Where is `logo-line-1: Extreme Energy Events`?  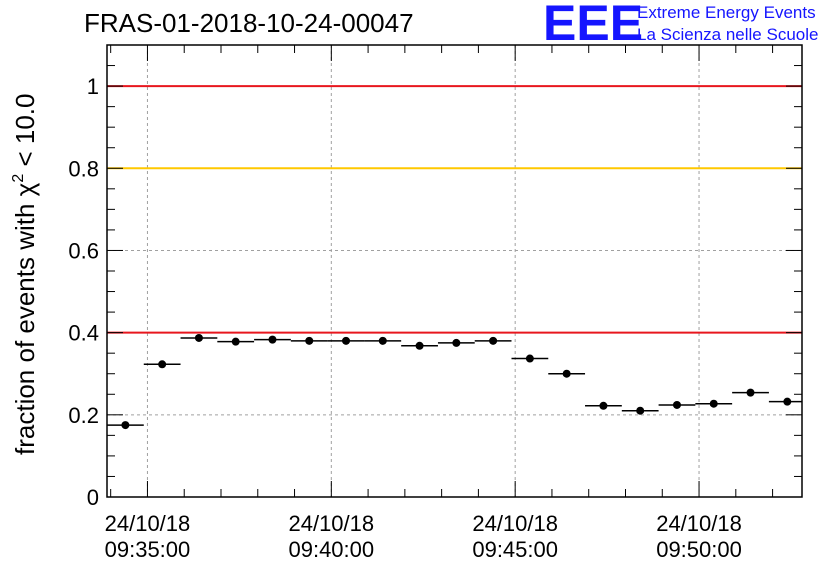 logo-line-1: Extreme Energy Events is located at coordinates (726, 12).